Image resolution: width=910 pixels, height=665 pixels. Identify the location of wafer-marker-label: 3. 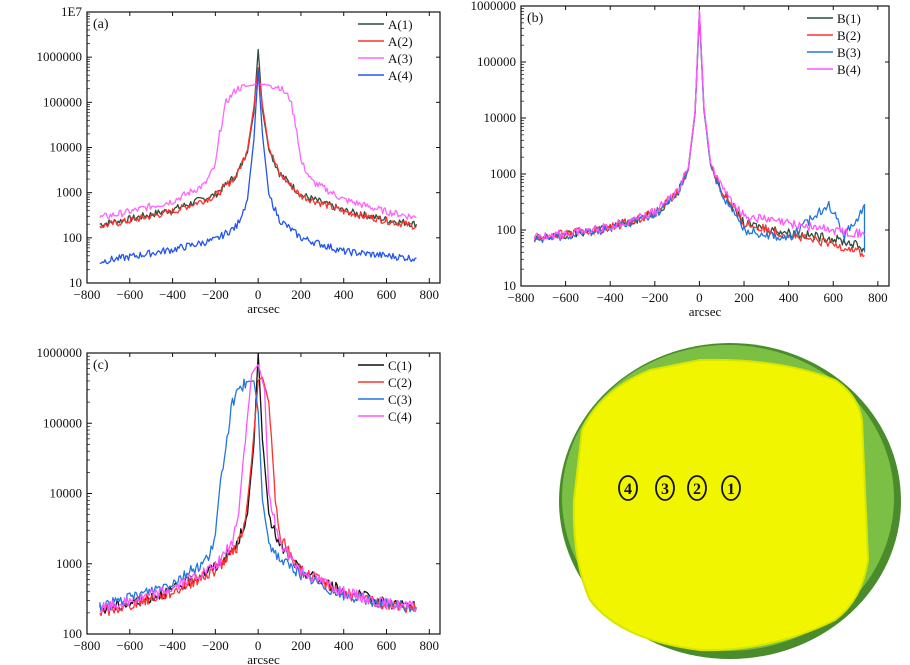
(665, 489).